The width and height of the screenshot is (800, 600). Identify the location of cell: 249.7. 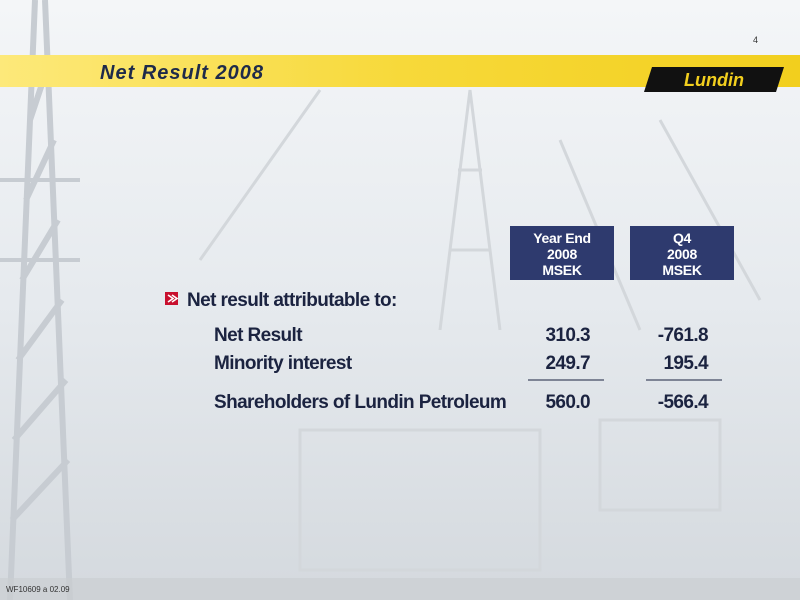
(567, 363).